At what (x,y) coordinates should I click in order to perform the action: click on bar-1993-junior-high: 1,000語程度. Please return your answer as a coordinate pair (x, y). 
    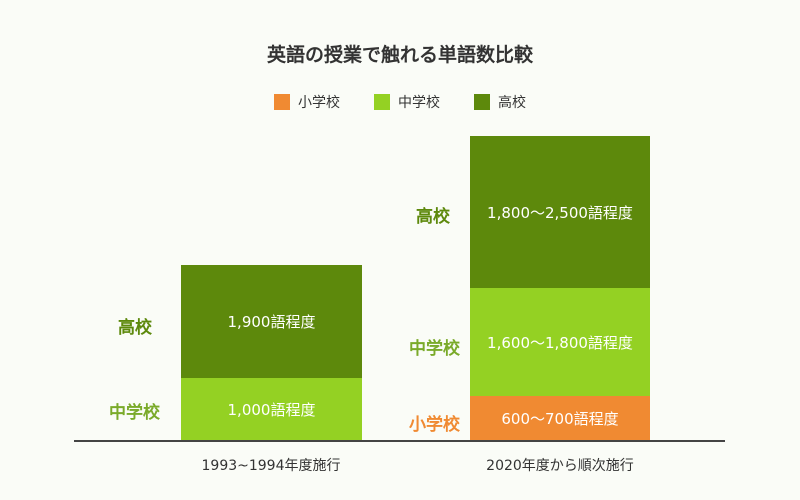
    Looking at the image, I should click on (271, 409).